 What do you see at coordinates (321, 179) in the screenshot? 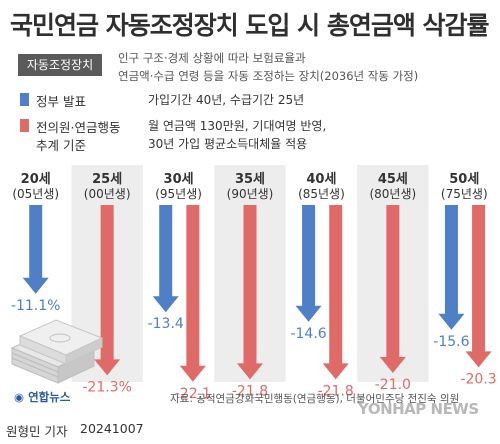
I see `age-label: 40세` at bounding box center [321, 179].